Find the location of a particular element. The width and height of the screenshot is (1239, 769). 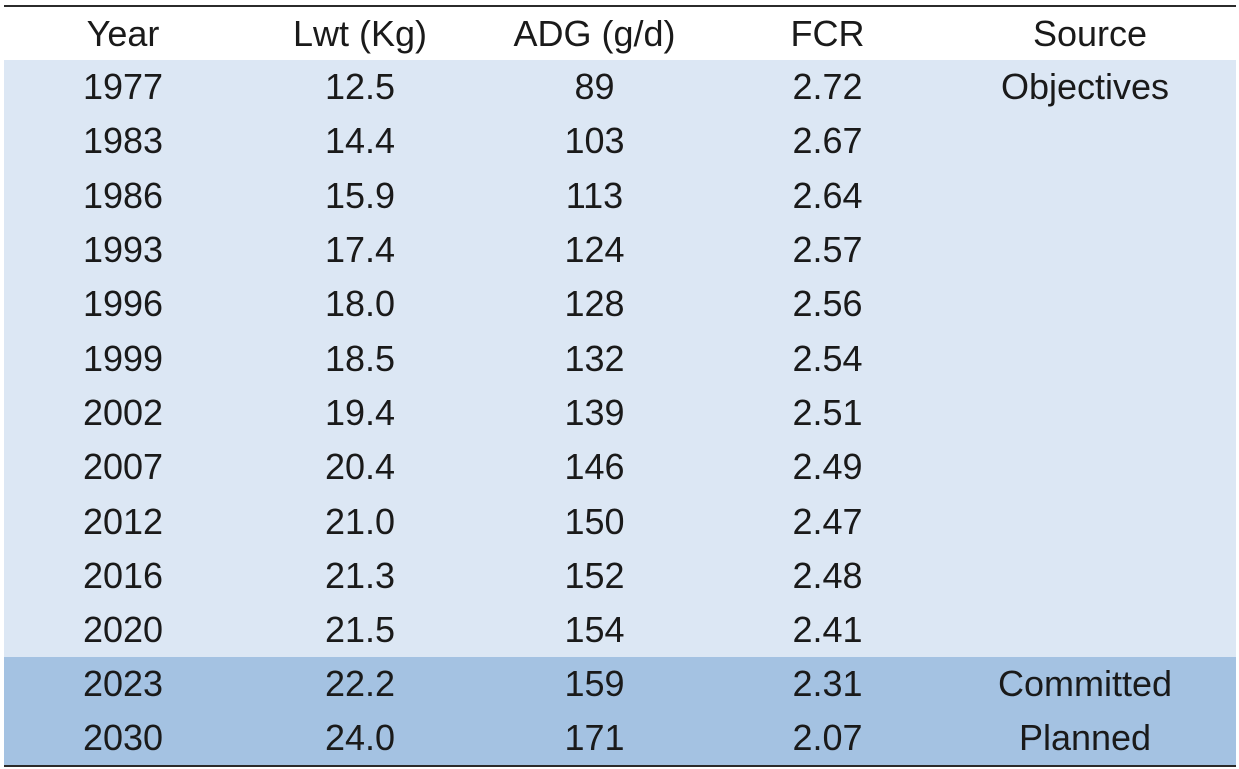

table-row: 2020 21.5 154 2.41 is located at coordinates (620, 630).